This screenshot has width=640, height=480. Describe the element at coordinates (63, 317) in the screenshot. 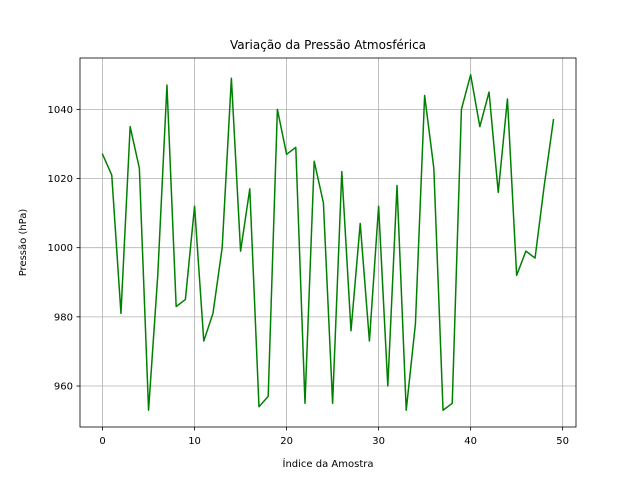

I see `y-tick-label: 980` at that location.